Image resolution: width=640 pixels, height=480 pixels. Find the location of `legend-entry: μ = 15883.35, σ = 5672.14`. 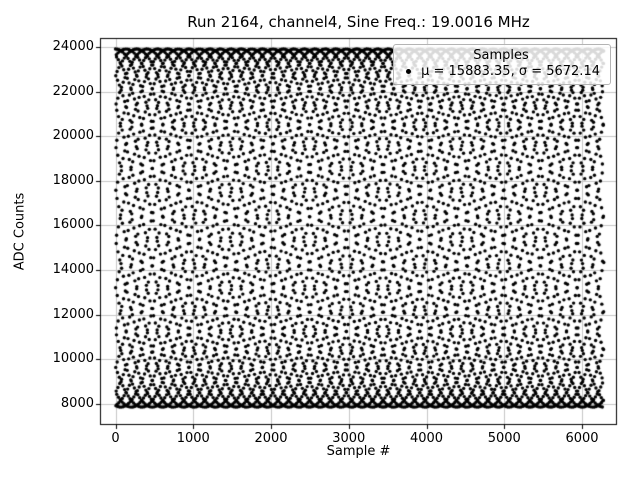

legend-entry: μ = 15883.35, σ = 5672.14 is located at coordinates (501, 71).